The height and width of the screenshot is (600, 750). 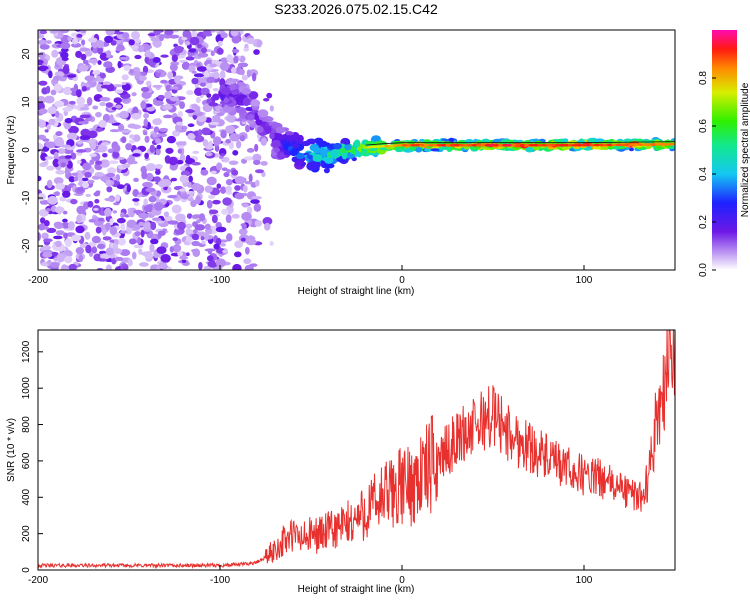 What do you see at coordinates (26, 460) in the screenshot?
I see `snr-ytick-label: 600` at bounding box center [26, 460].